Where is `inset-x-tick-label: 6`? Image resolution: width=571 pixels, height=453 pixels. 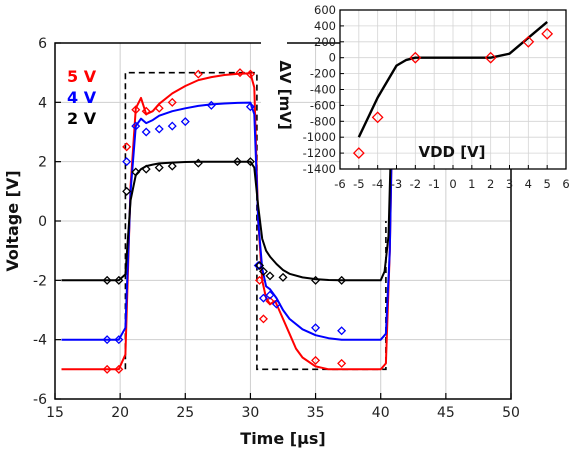 inset-x-tick-label: 6 is located at coordinates (565, 184).